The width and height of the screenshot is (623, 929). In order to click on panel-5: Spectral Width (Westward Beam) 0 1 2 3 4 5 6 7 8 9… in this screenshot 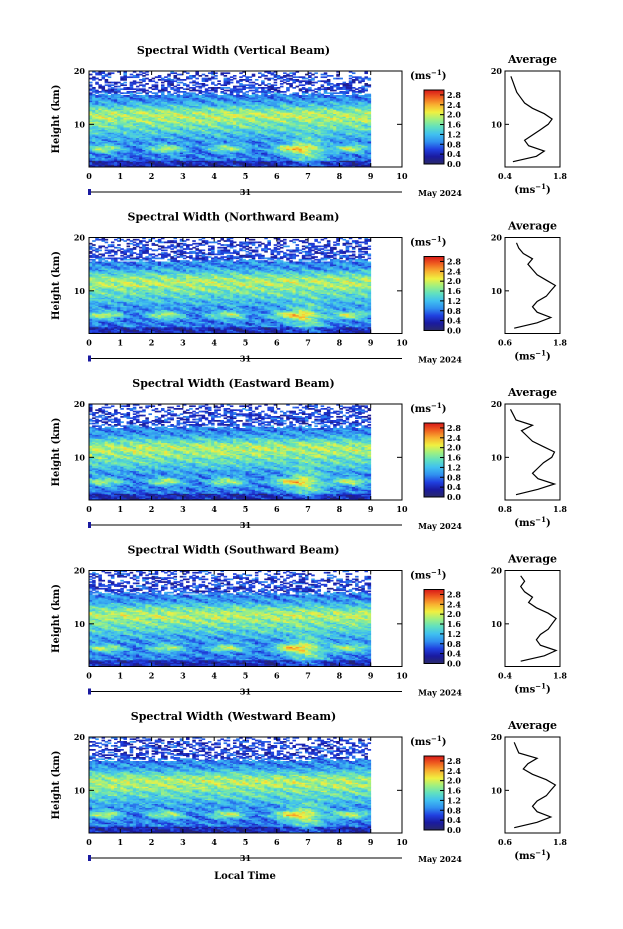, I will do `click(309, 787)`.